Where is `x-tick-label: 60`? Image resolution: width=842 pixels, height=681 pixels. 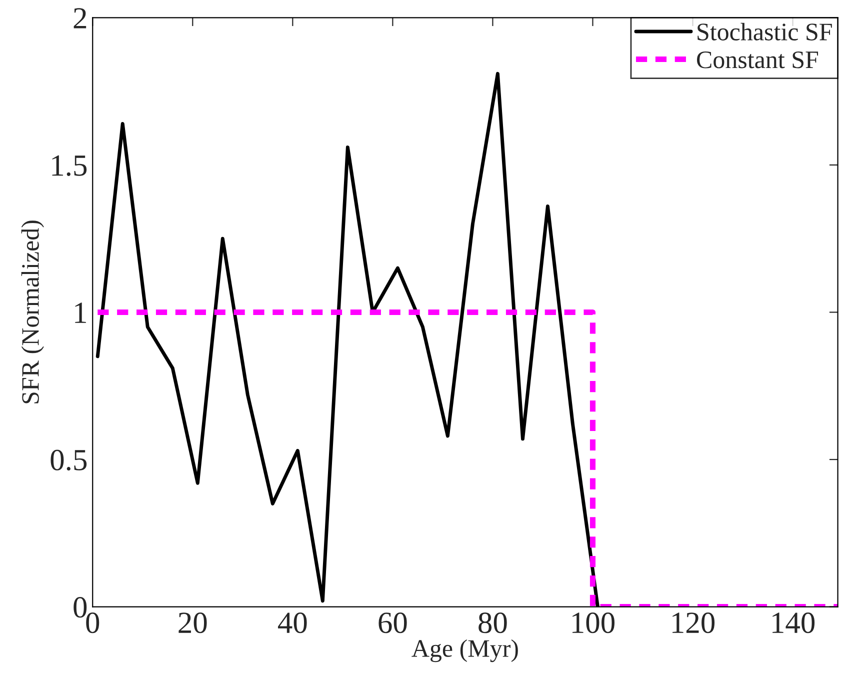 x-tick-label: 60 is located at coordinates (392, 623).